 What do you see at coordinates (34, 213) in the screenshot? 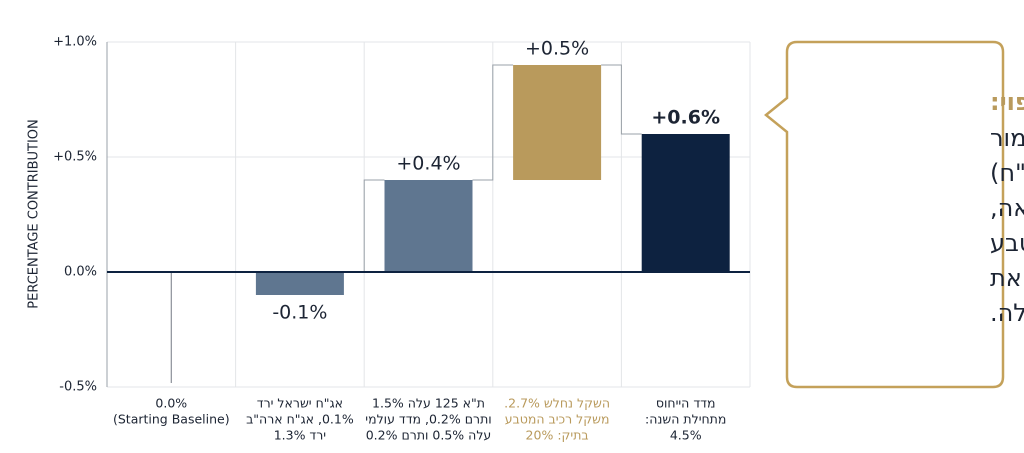
I see `y-axis-label: PERCENTAGE CONTRIBUTION` at bounding box center [34, 213].